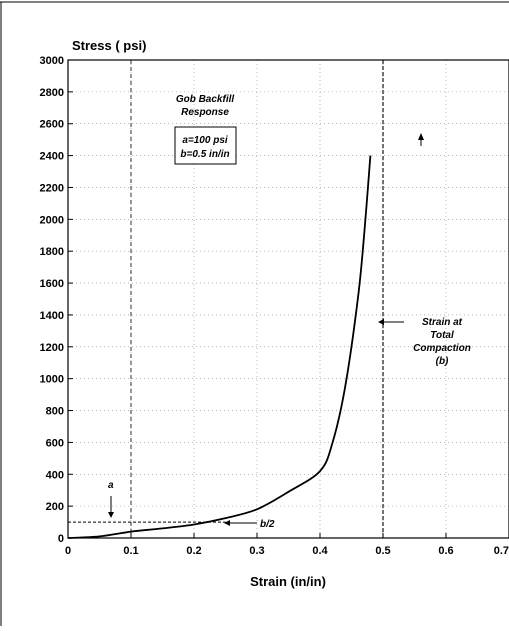 Image resolution: width=509 pixels, height=631 pixels. Describe the element at coordinates (442, 322) in the screenshot. I see `compaction-label-line1: Strain at` at that location.